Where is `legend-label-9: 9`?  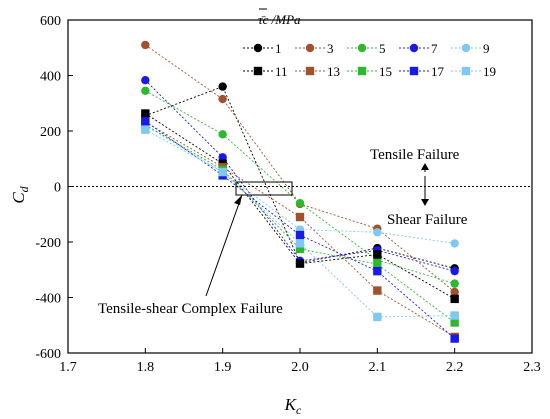
legend-label-9: 9 is located at coordinates (486, 48).